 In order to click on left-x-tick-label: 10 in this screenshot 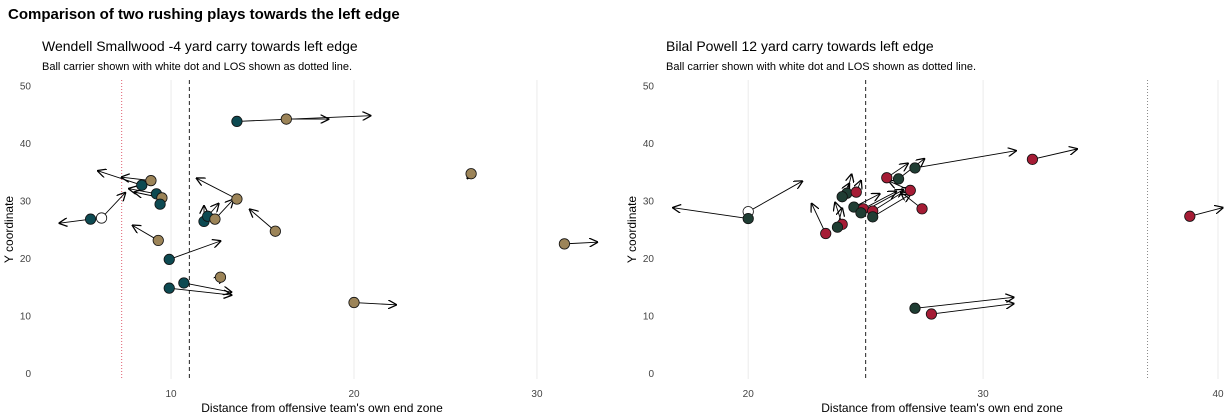, I will do `click(172, 394)`.